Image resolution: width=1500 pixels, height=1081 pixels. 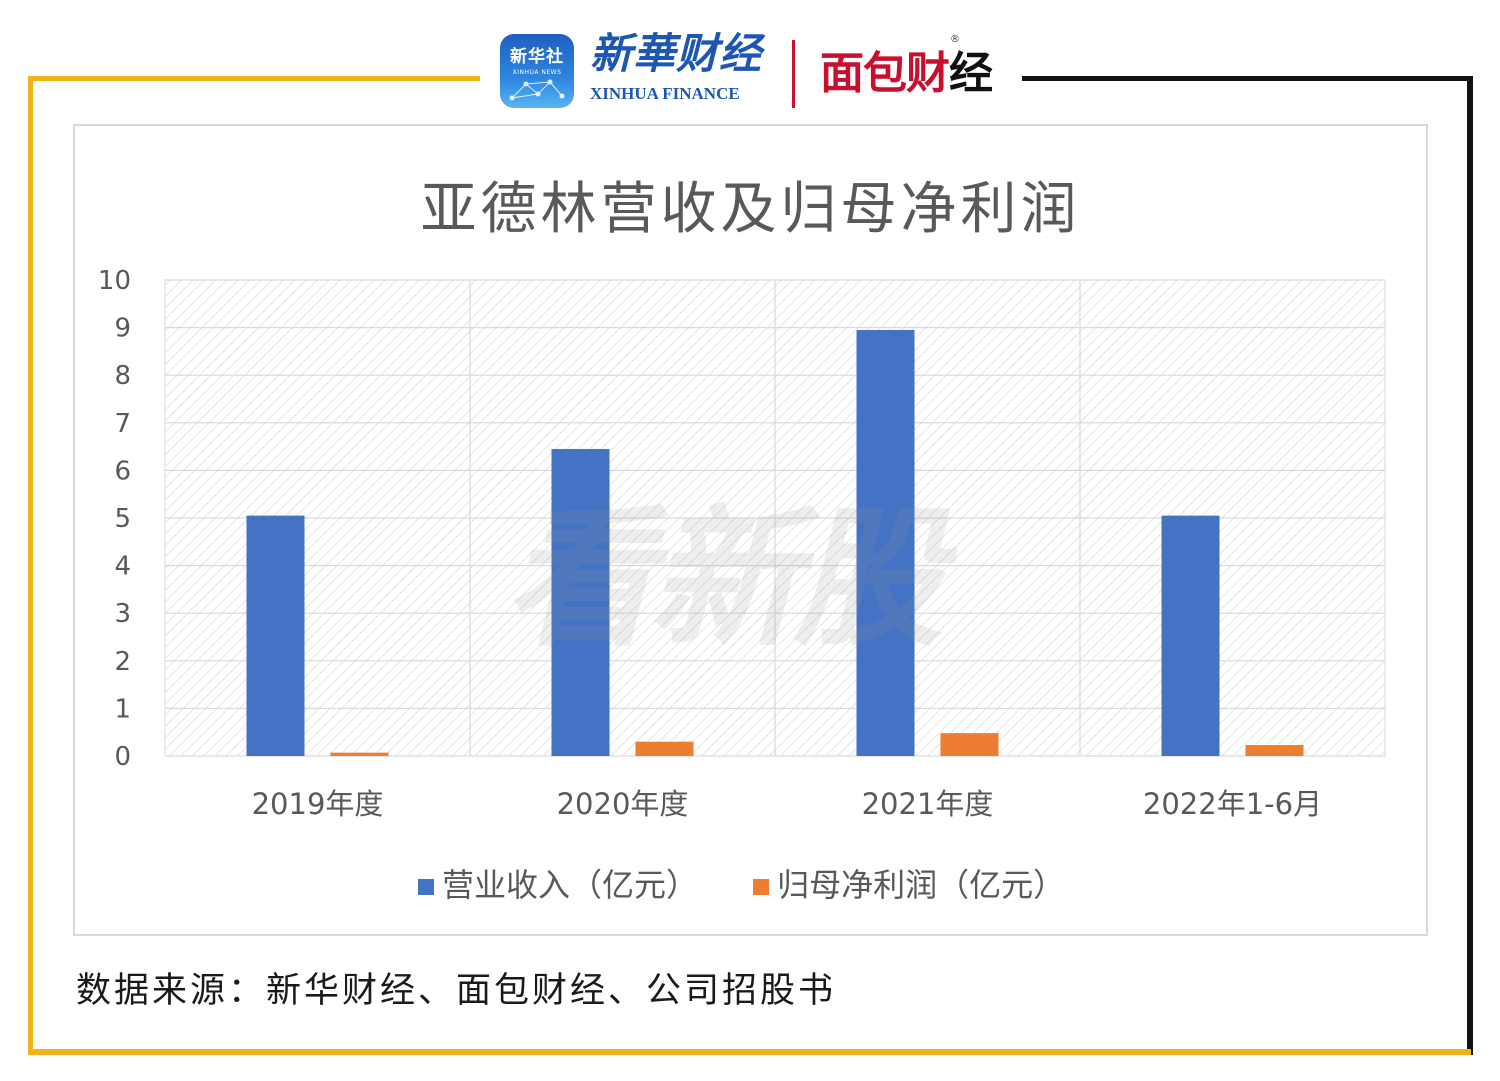 I want to click on y-tick-label: 1, so click(x=122, y=709).